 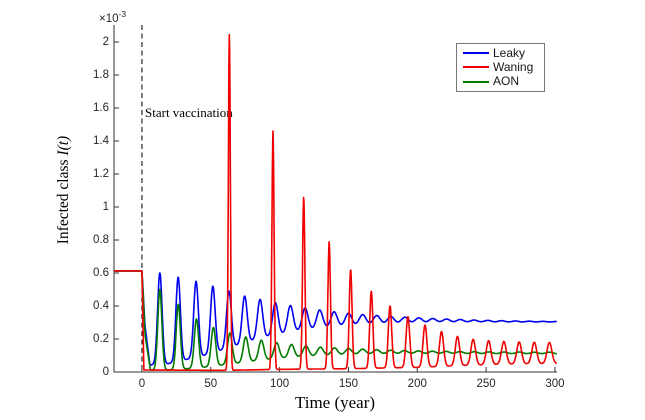 What do you see at coordinates (101, 272) in the screenshot?
I see `y-tick-label: 0.6` at bounding box center [101, 272].